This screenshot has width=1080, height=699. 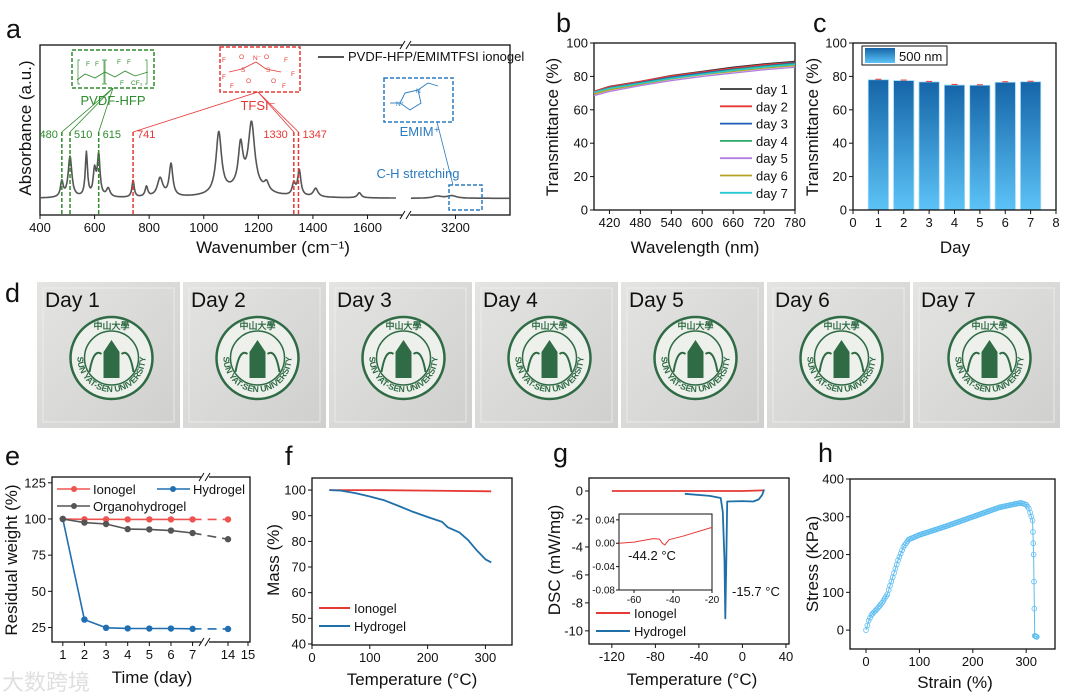 What do you see at coordinates (113, 78) in the screenshot?
I see `a-pvdf-annotation: F F F F F CF₃ PVDF-HFP` at bounding box center [113, 78].